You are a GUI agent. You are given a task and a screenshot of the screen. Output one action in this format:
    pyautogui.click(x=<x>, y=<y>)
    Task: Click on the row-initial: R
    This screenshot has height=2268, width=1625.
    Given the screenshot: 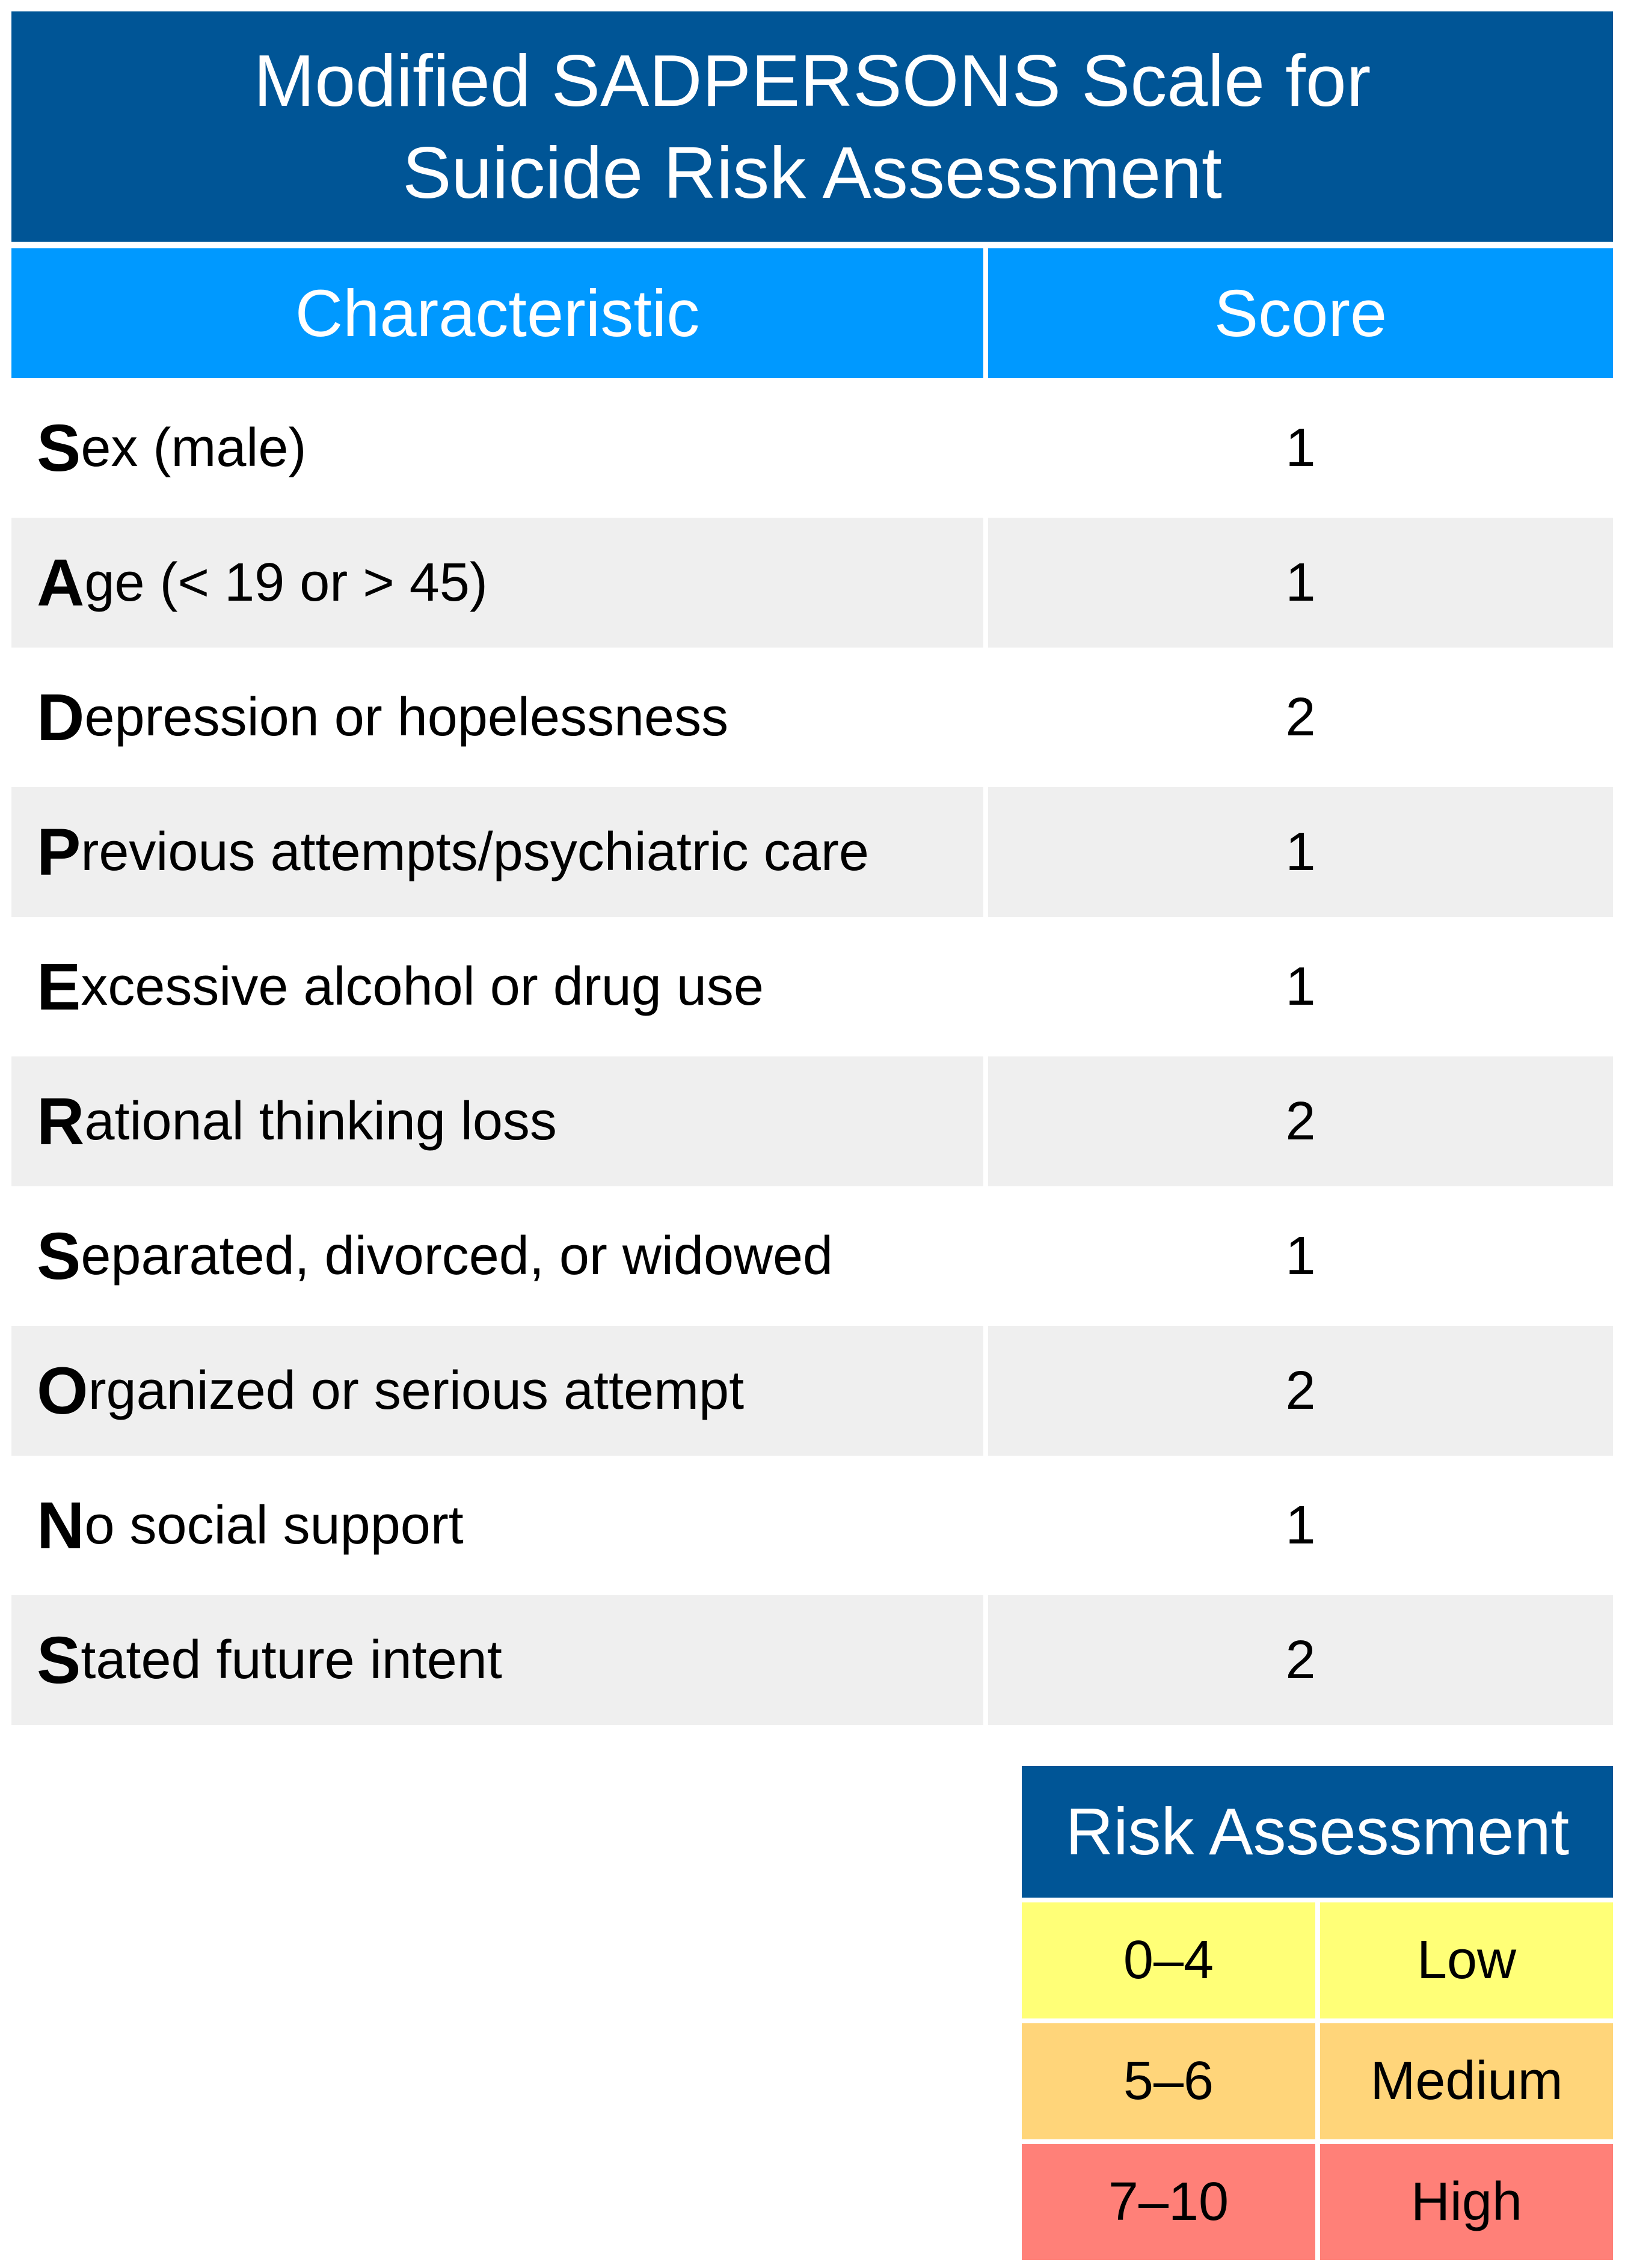 What is the action you would take?
    pyautogui.click(x=61, y=1121)
    